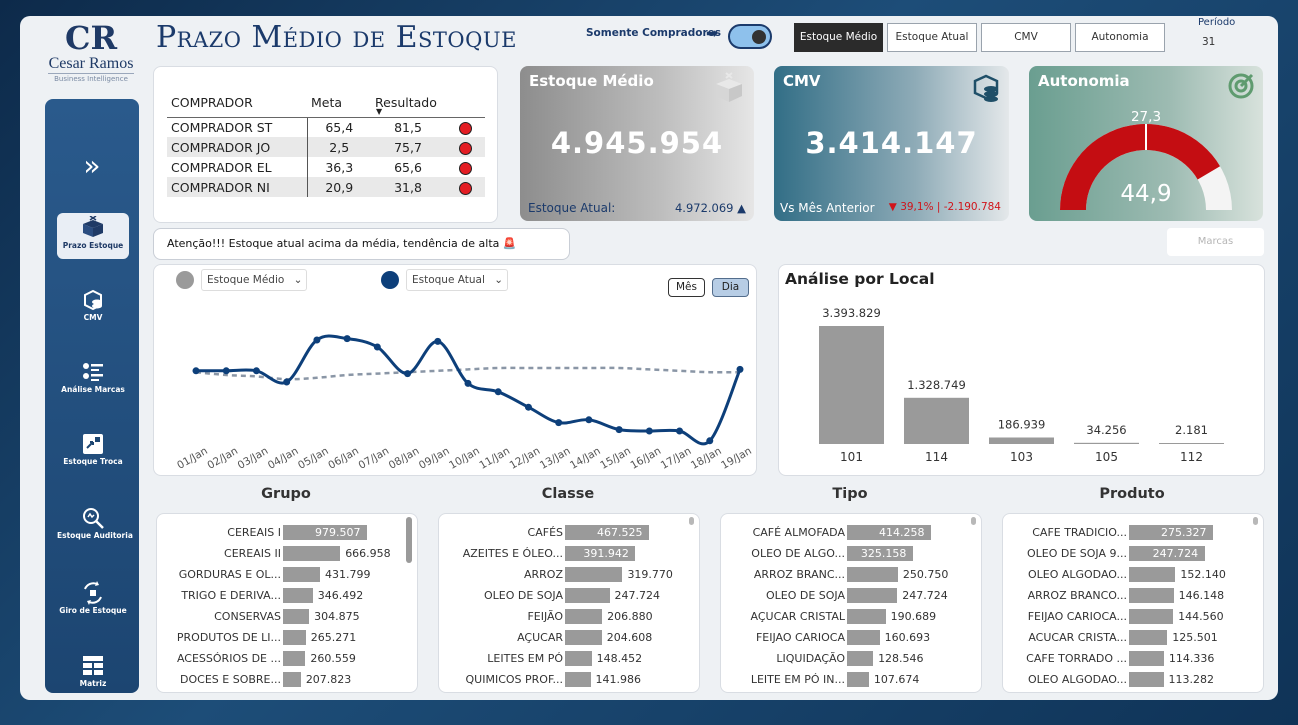 The height and width of the screenshot is (725, 1298). I want to click on segment-estoque-atual: Estoque Atual, so click(932, 37).